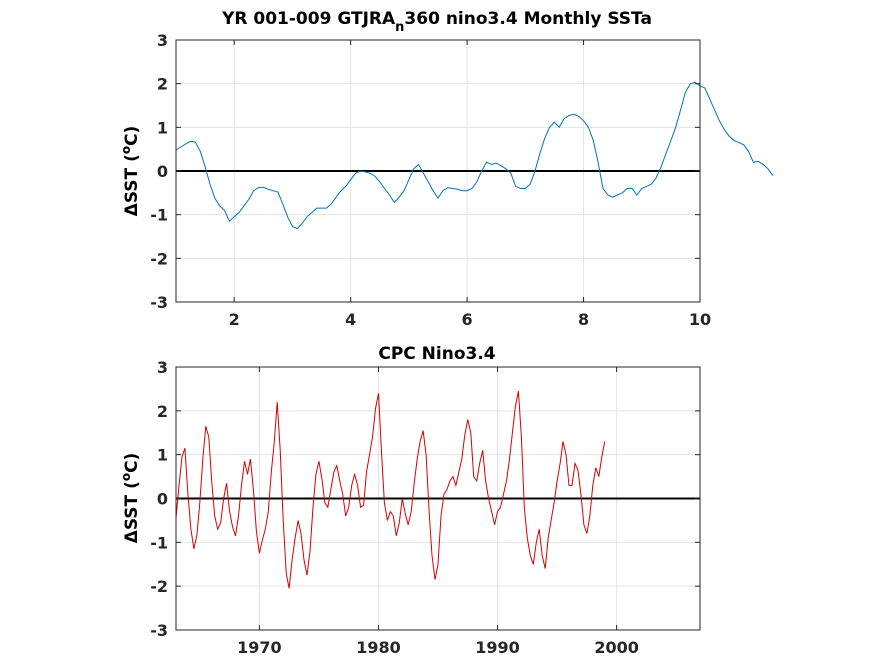 The image size is (875, 656). Describe the element at coordinates (700, 319) in the screenshot. I see `x-tick-label: 10` at that location.